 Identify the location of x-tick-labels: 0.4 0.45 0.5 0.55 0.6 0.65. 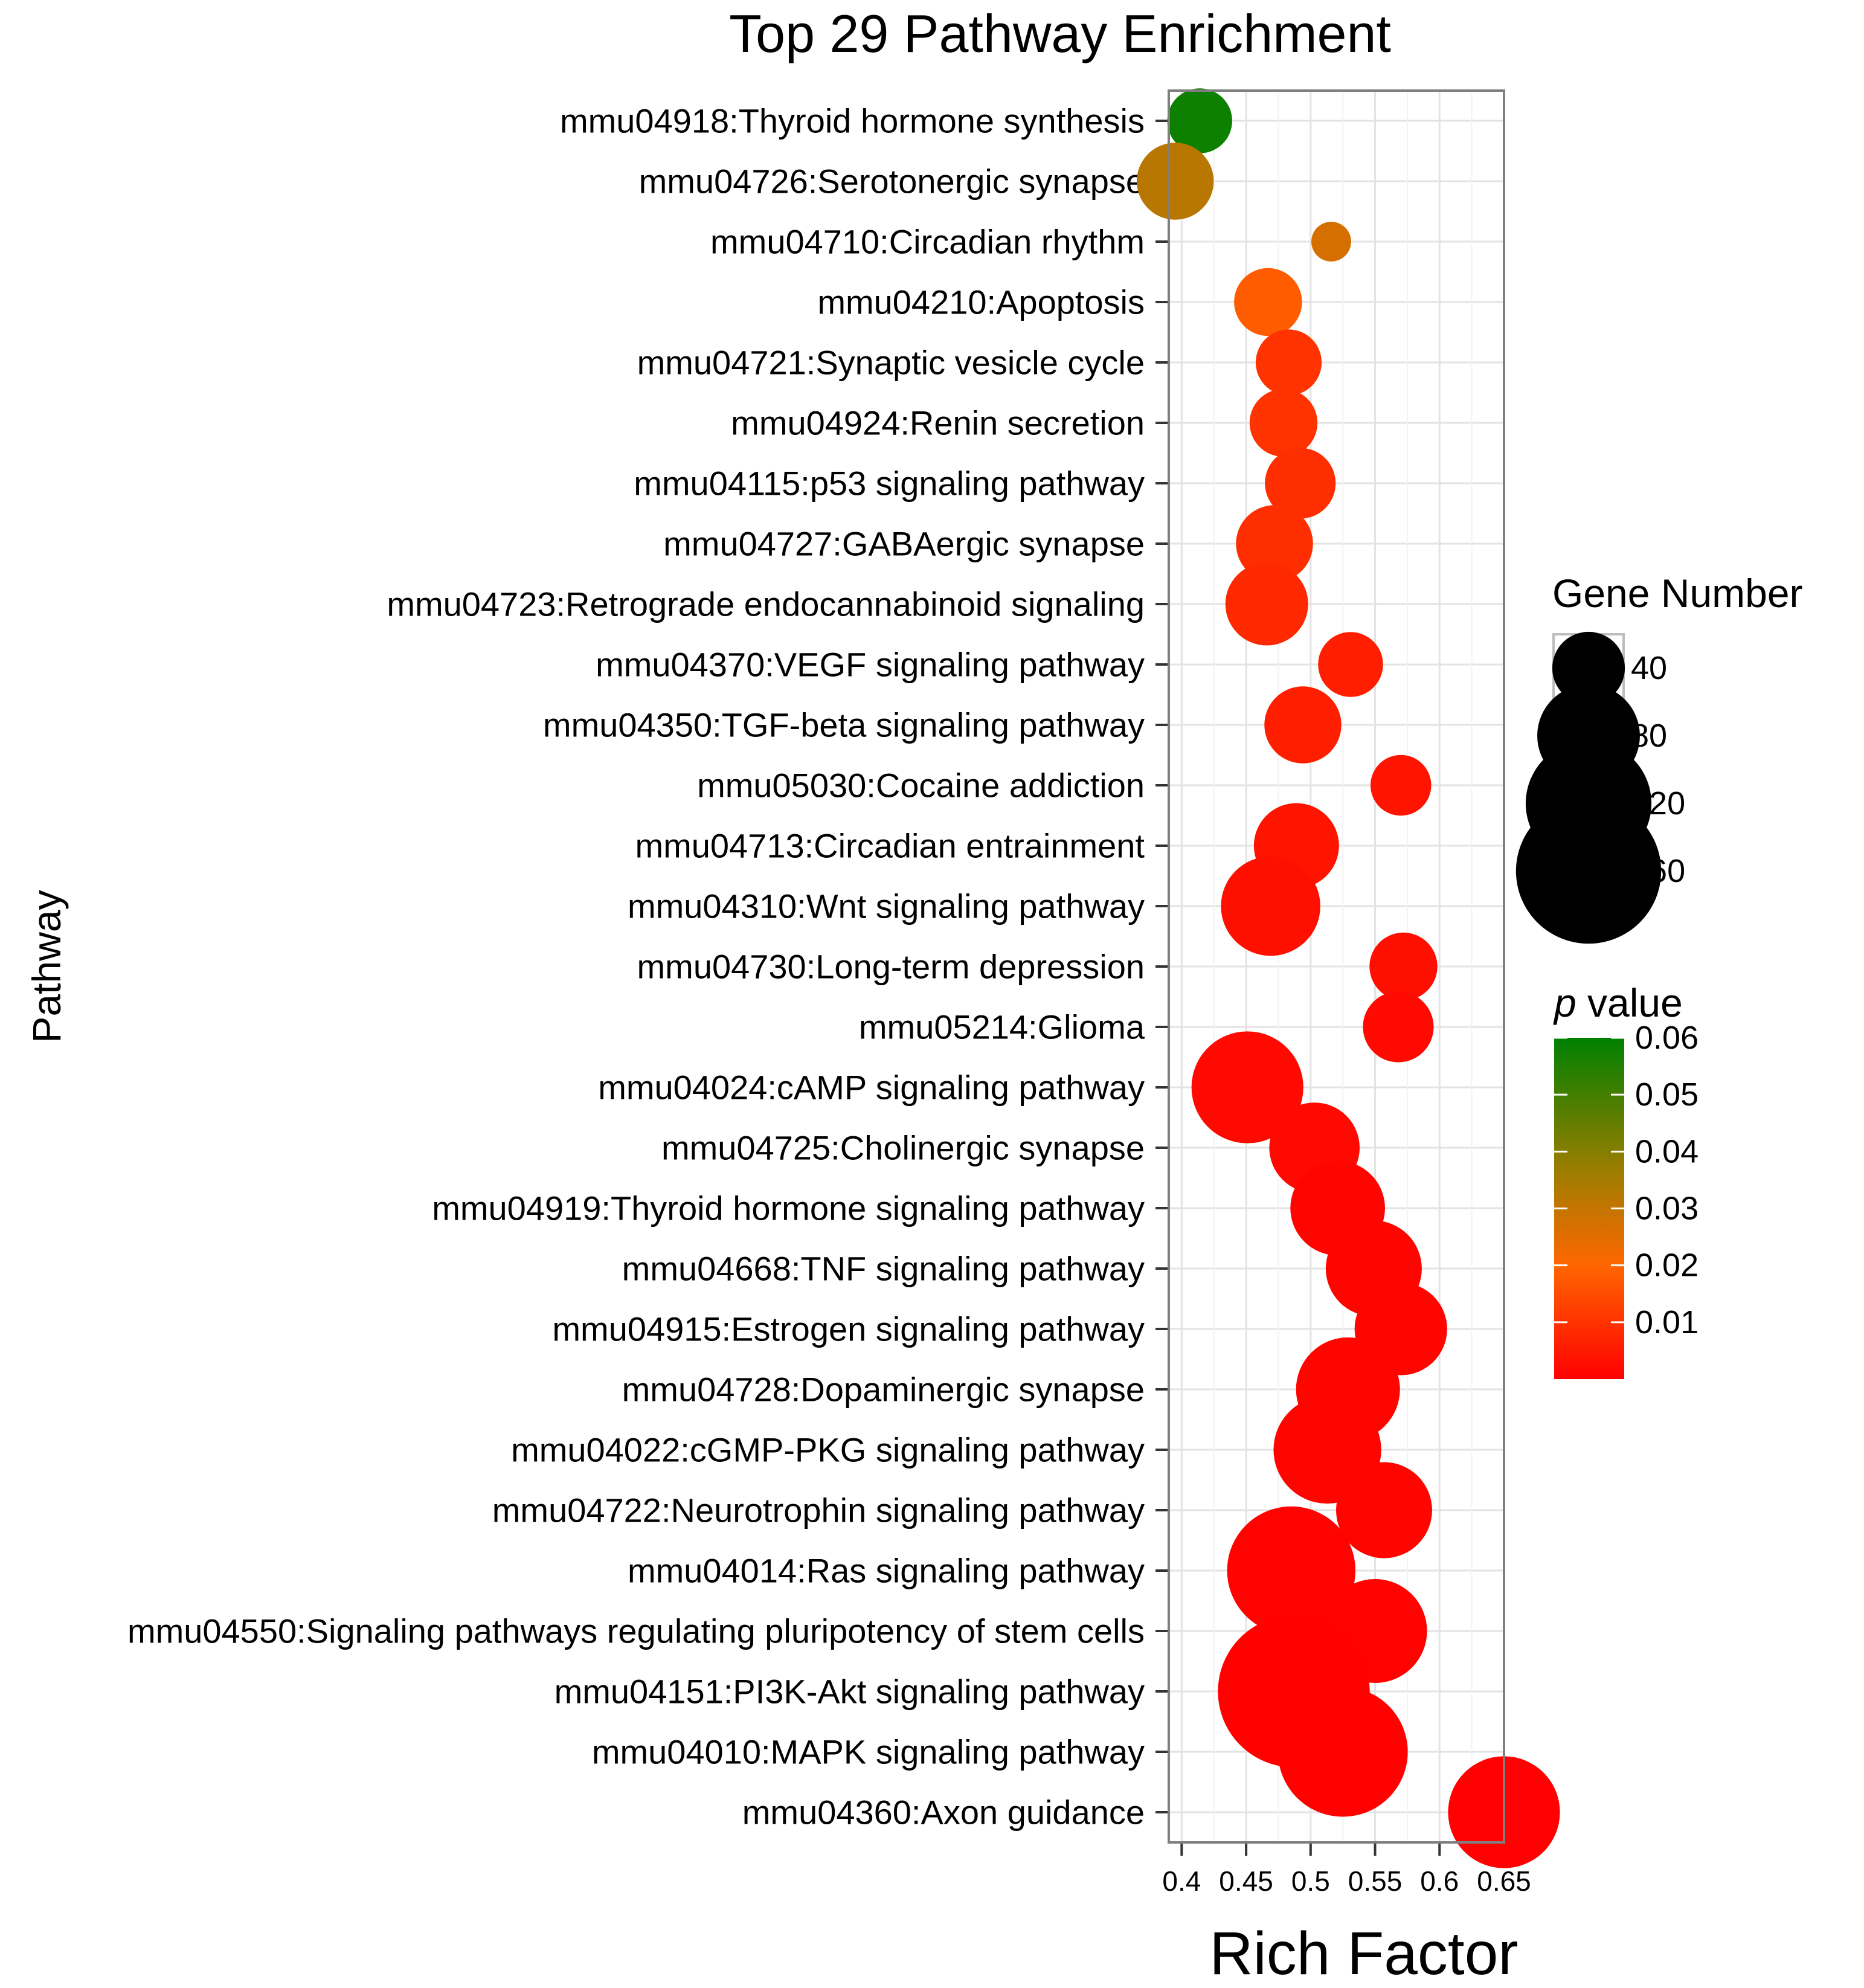
(1347, 1869).